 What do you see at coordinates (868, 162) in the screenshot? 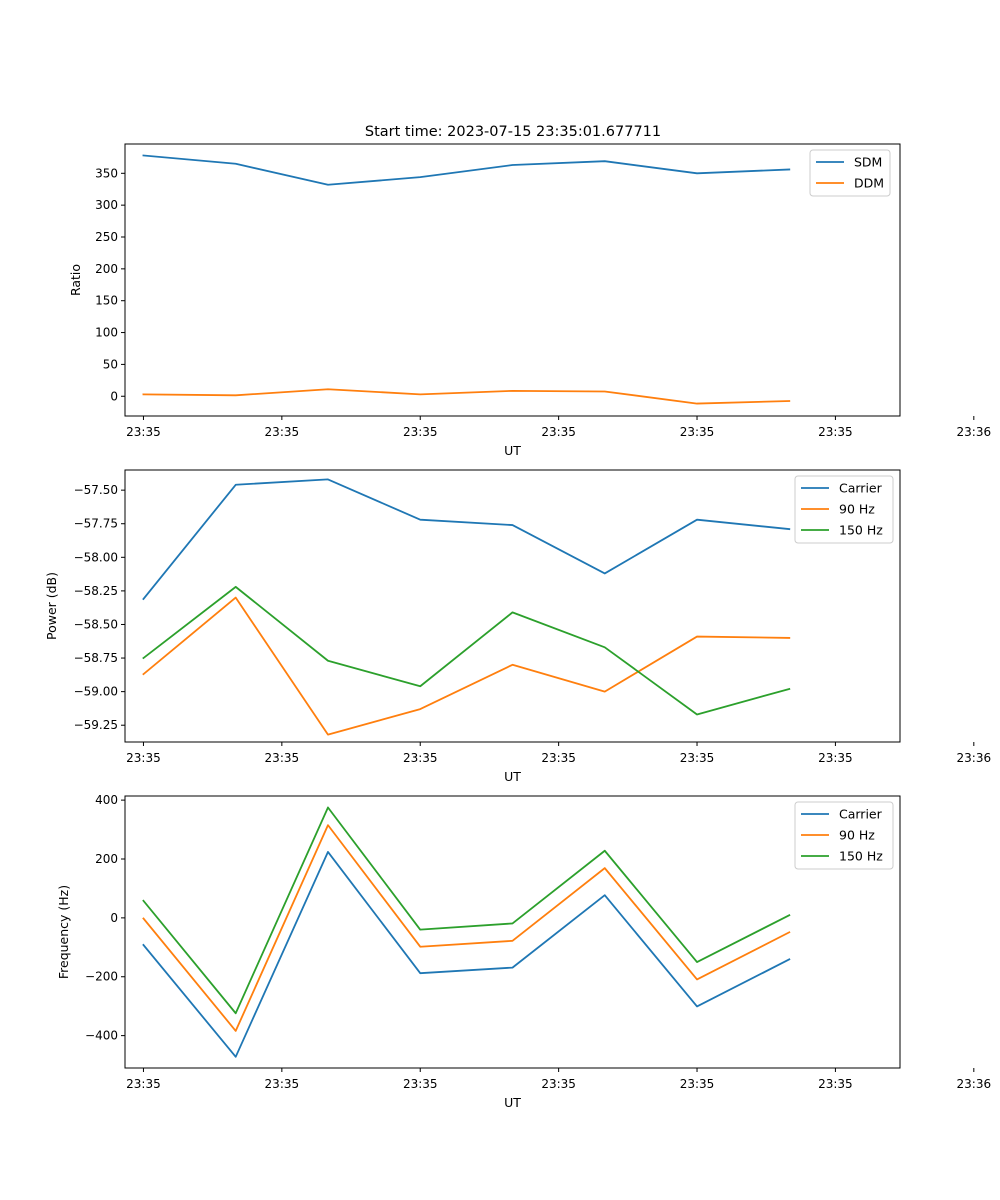
I see `legend-label: SDM` at bounding box center [868, 162].